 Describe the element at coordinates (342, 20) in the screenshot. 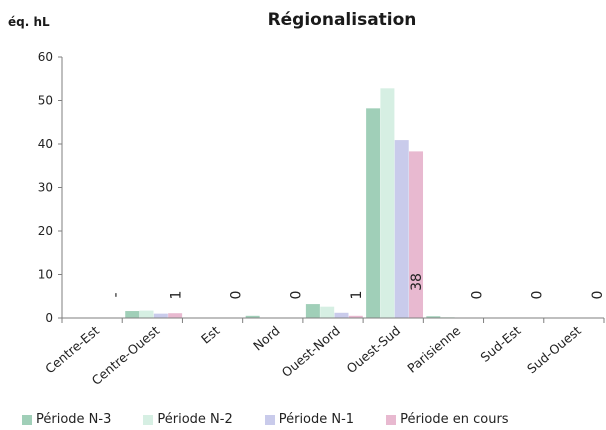

I see `chart-title: Régionalisation` at that location.